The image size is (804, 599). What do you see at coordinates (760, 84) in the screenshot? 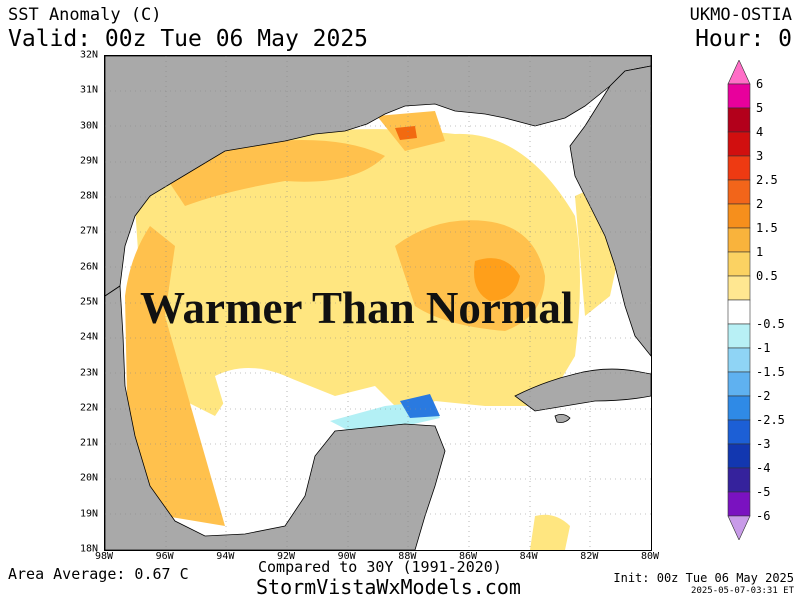
I see `colorbar-label: 6` at bounding box center [760, 84].